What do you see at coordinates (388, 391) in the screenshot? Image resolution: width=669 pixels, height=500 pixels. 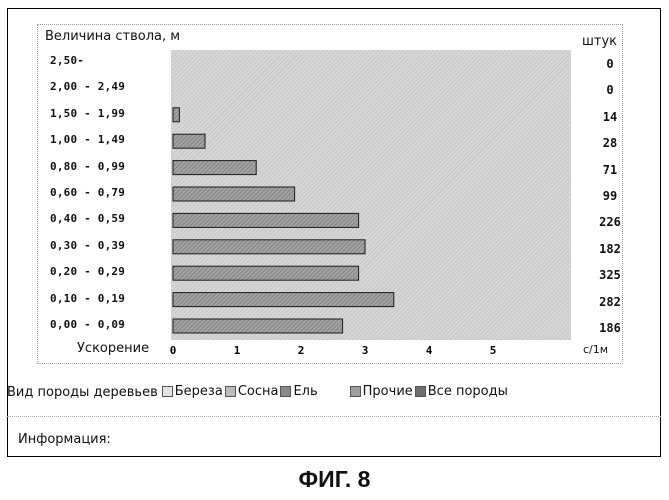 I see `legend-label: Прочие` at bounding box center [388, 391].